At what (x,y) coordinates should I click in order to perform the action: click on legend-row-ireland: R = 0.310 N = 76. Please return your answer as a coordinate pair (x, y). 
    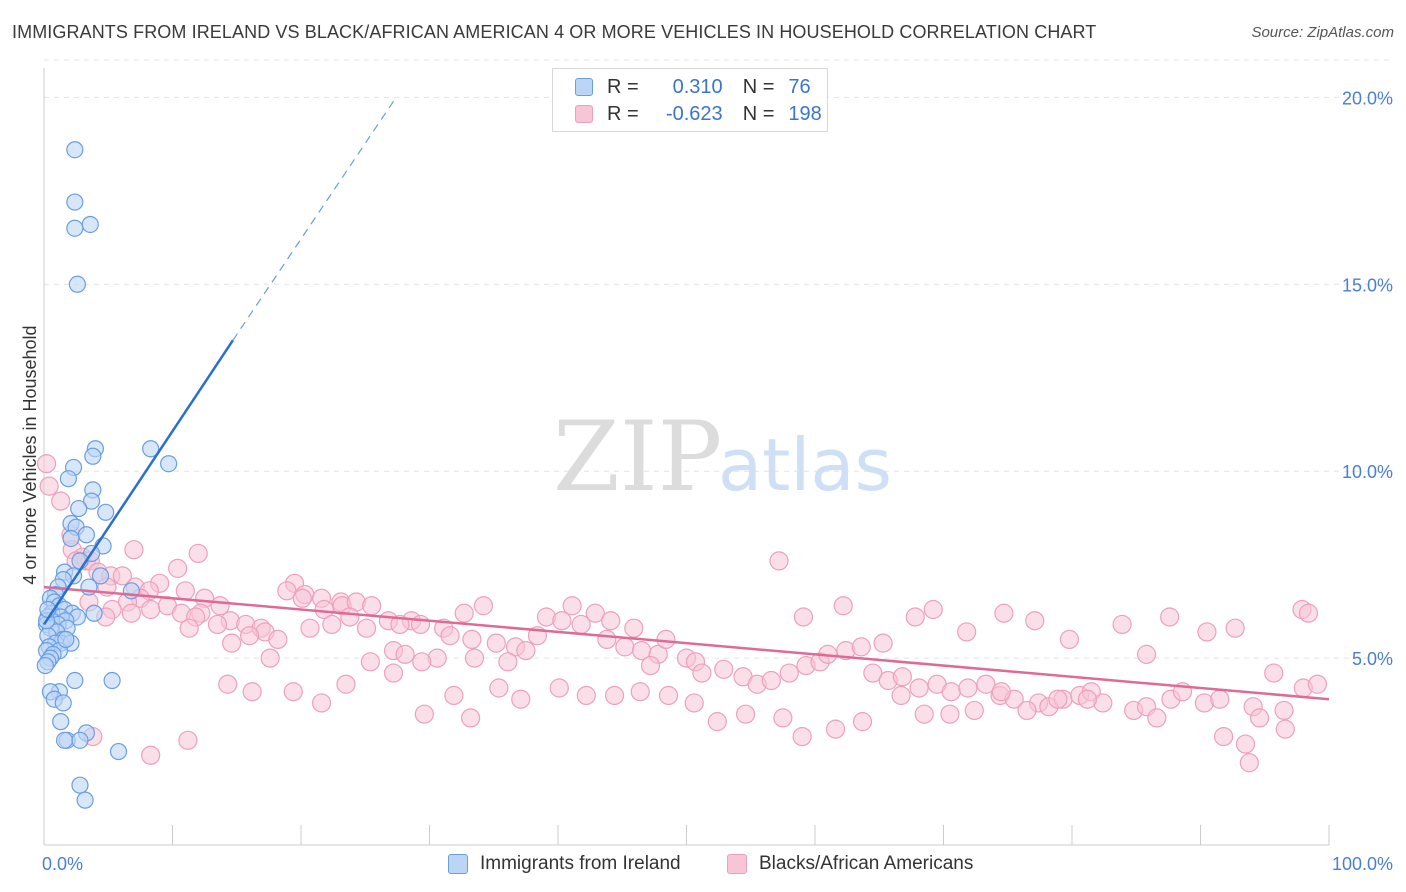
    Looking at the image, I should click on (693, 87).